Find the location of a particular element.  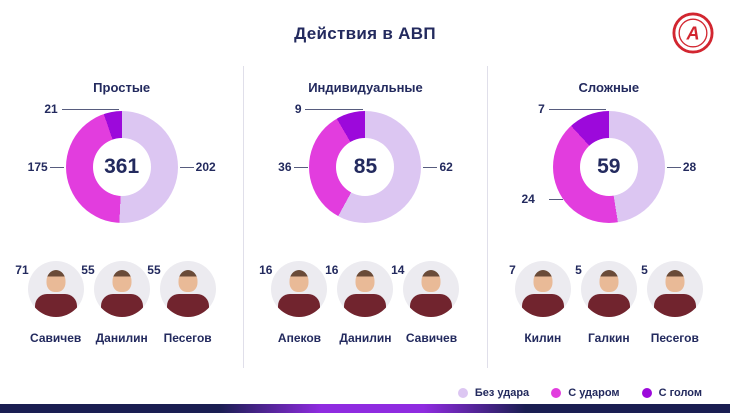

section-title: Сложные is located at coordinates (609, 87).